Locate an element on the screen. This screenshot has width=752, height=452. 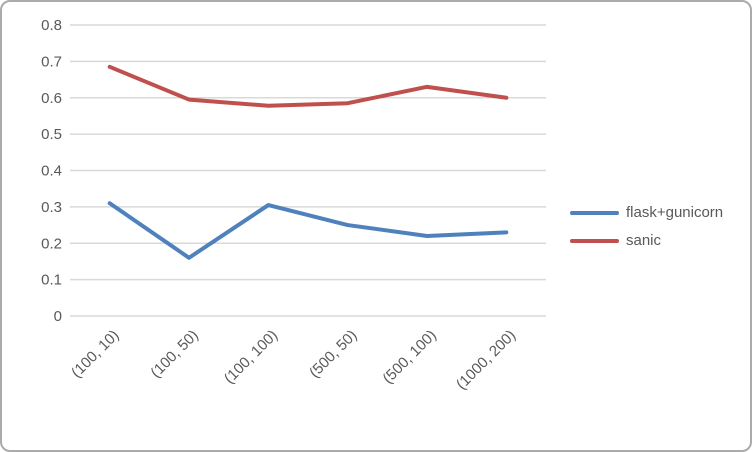
y-tick-label: 0.7 is located at coordinates (51, 61).